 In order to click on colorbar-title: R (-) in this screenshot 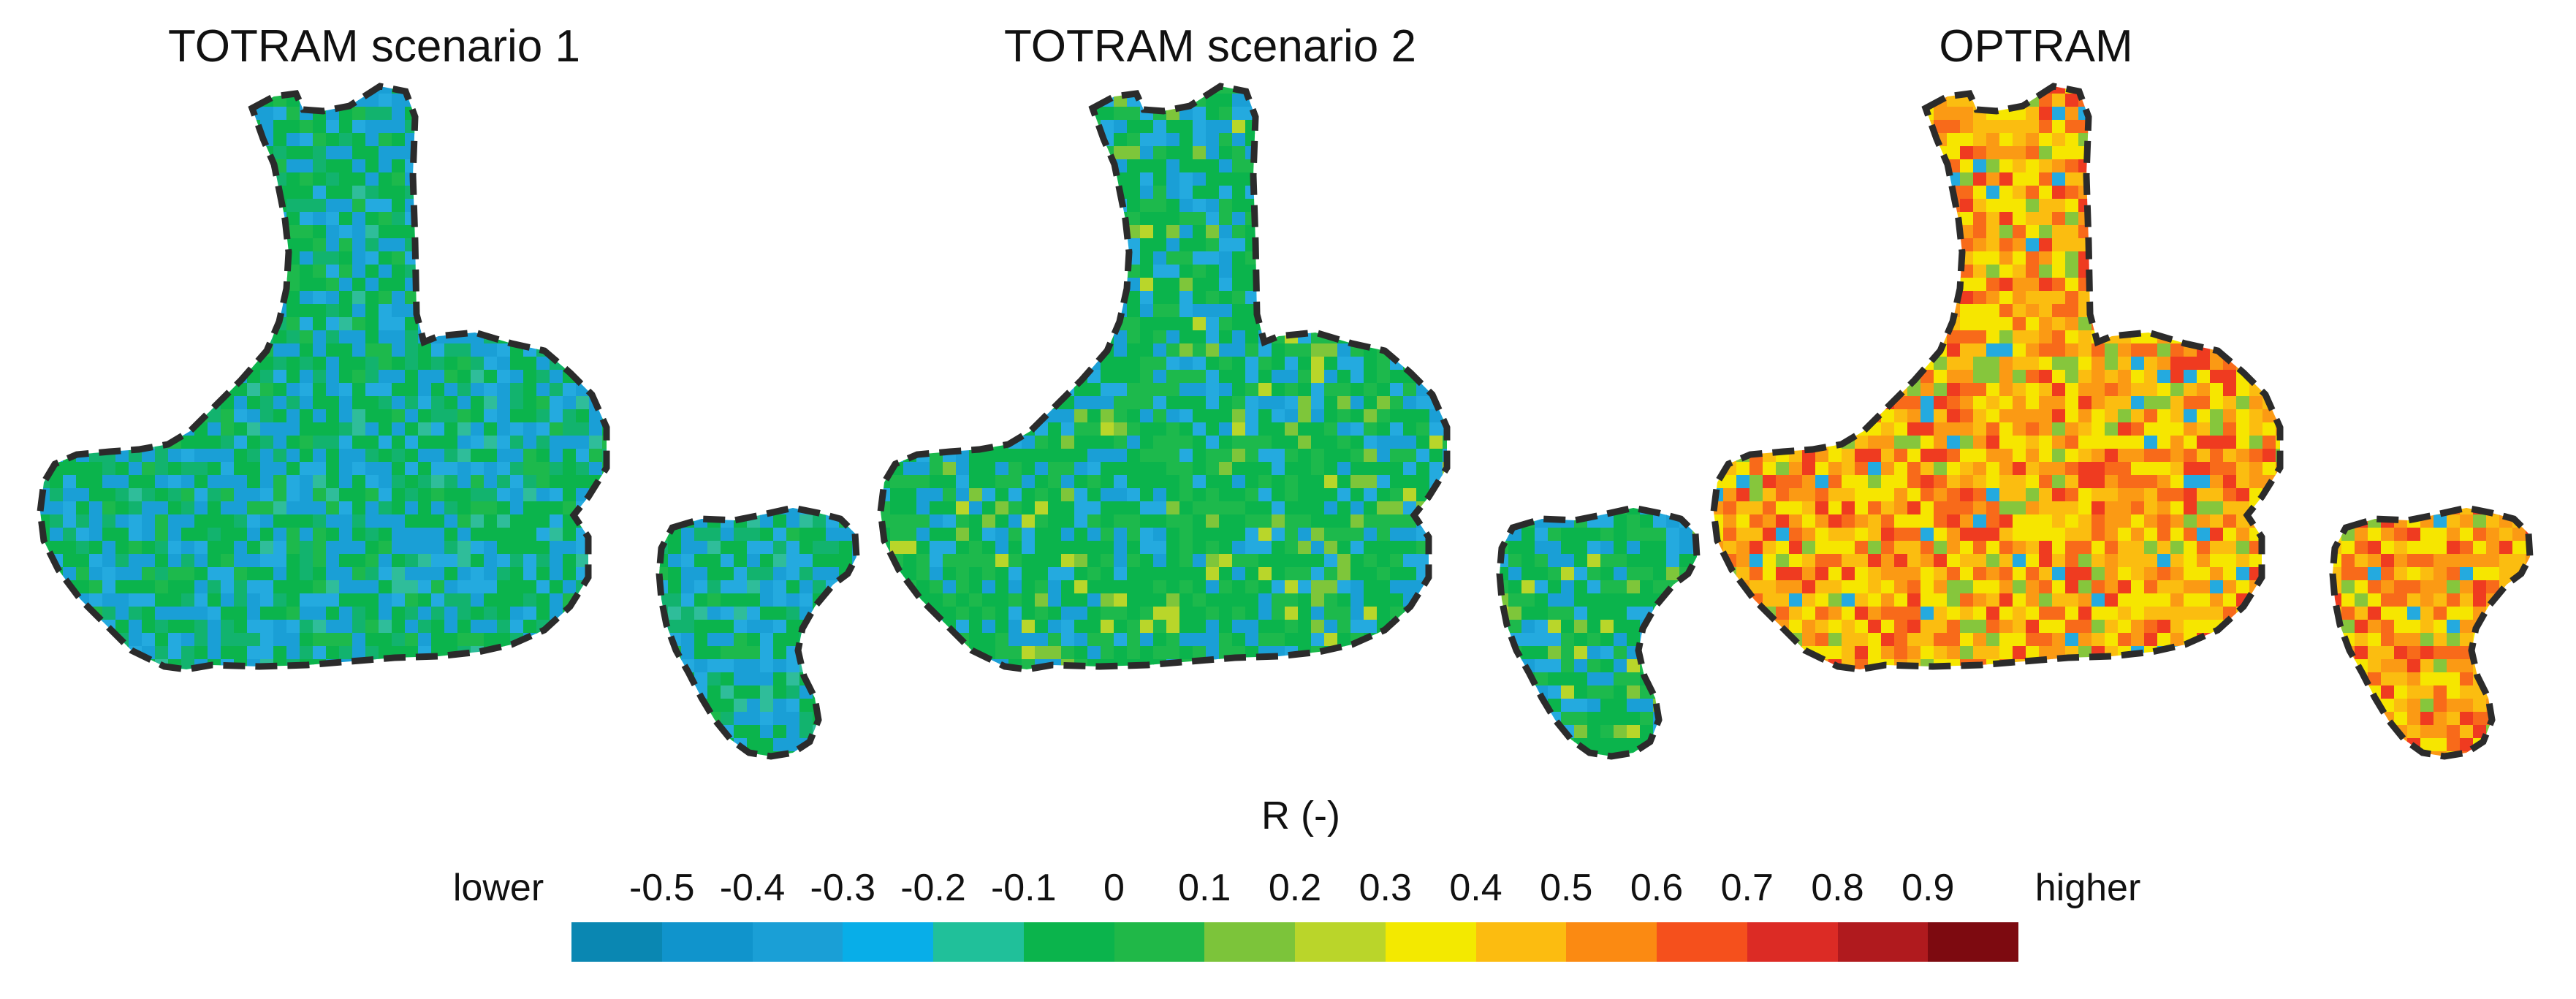, I will do `click(1300, 815)`.